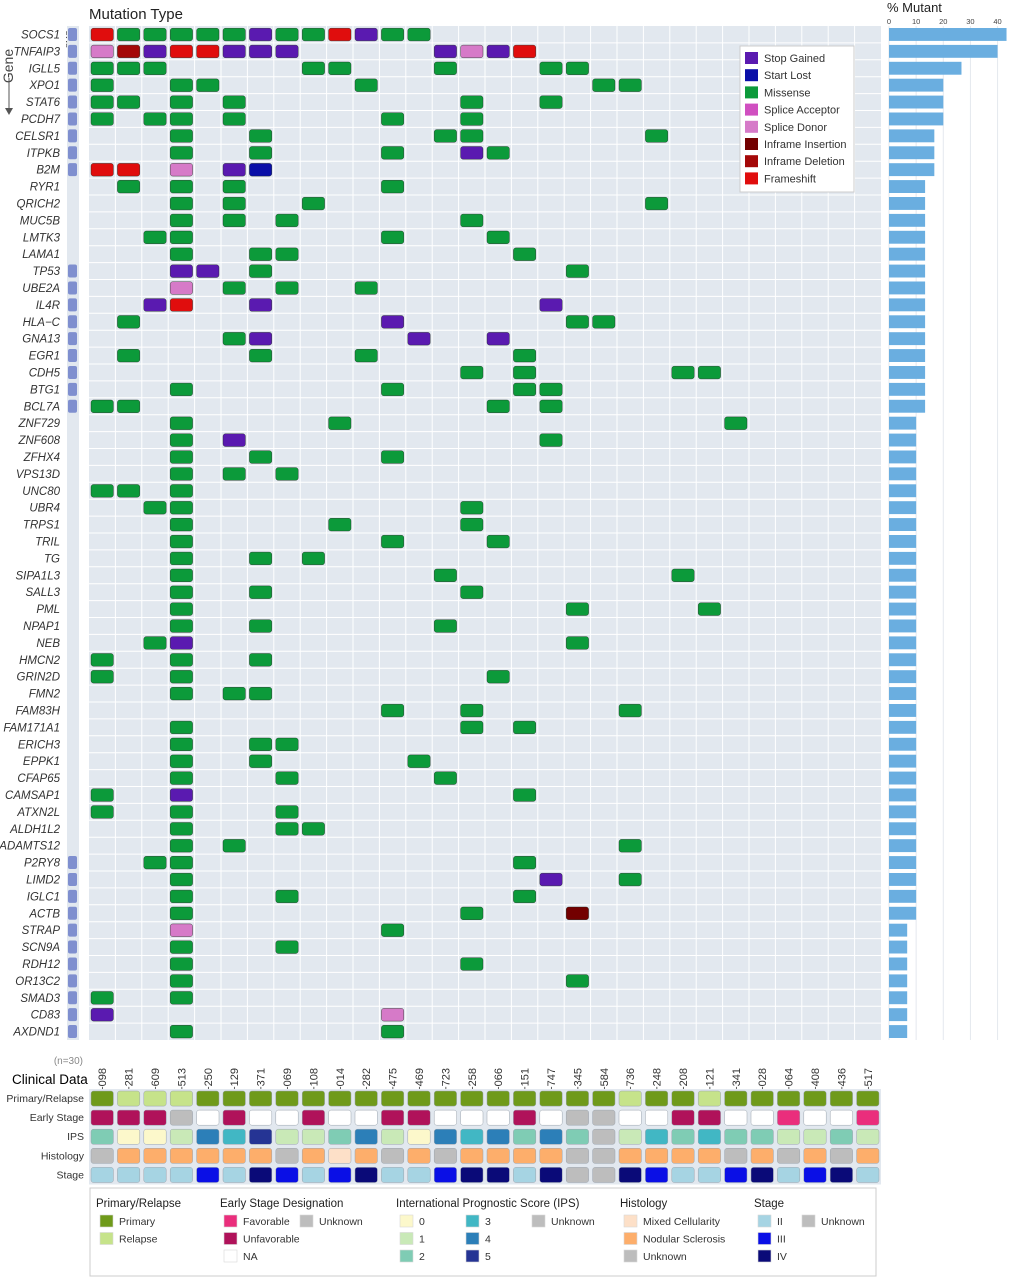 Image resolution: width=1010 pixels, height=1280 pixels. I want to click on clinical-legend-box, so click(483, 1232).